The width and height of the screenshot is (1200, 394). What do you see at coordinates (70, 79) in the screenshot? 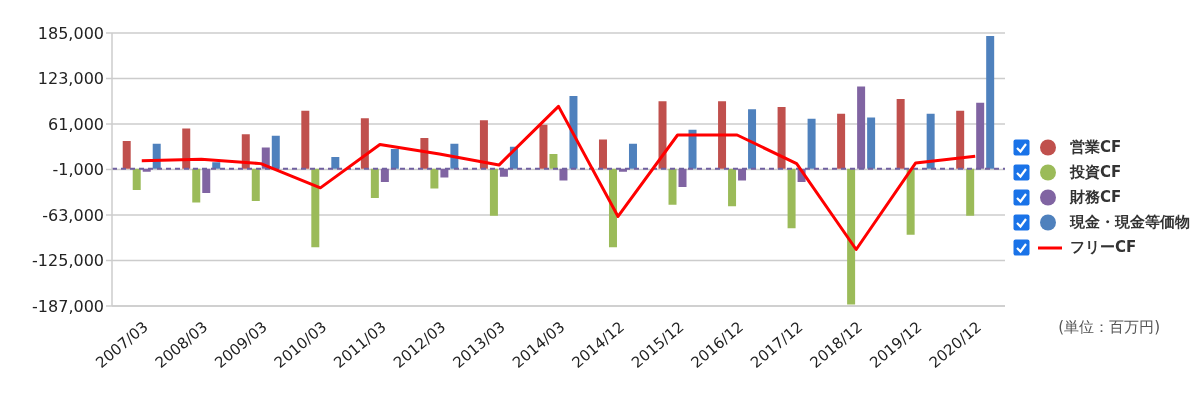
I see `y-tick-label: 123,000` at bounding box center [70, 79].